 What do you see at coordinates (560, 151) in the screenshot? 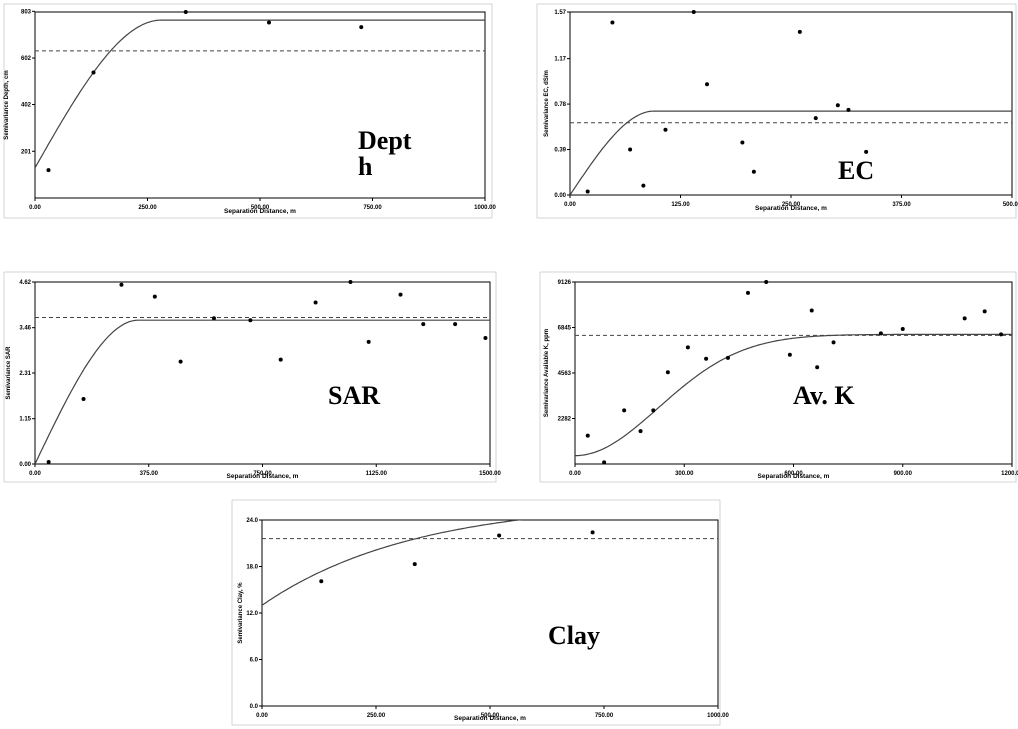
I see `y-tick-label: 0.39` at bounding box center [560, 151].